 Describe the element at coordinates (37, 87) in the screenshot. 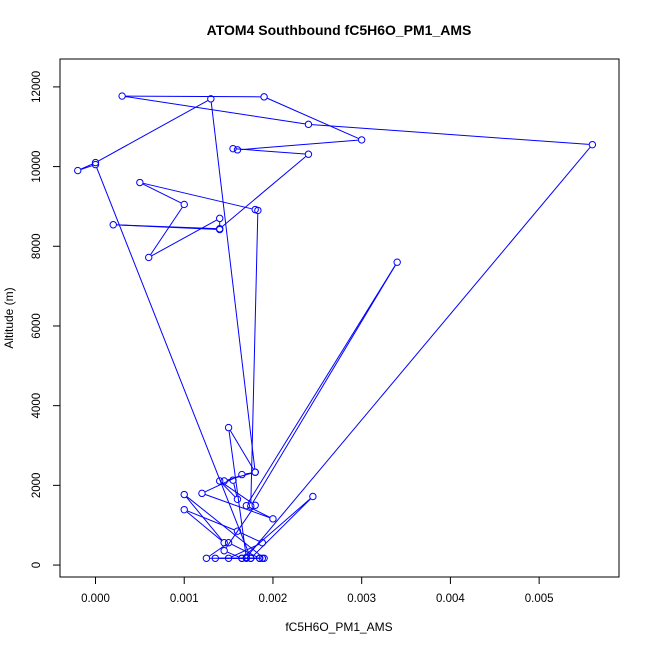

I see `y-tick-label: 12000` at that location.